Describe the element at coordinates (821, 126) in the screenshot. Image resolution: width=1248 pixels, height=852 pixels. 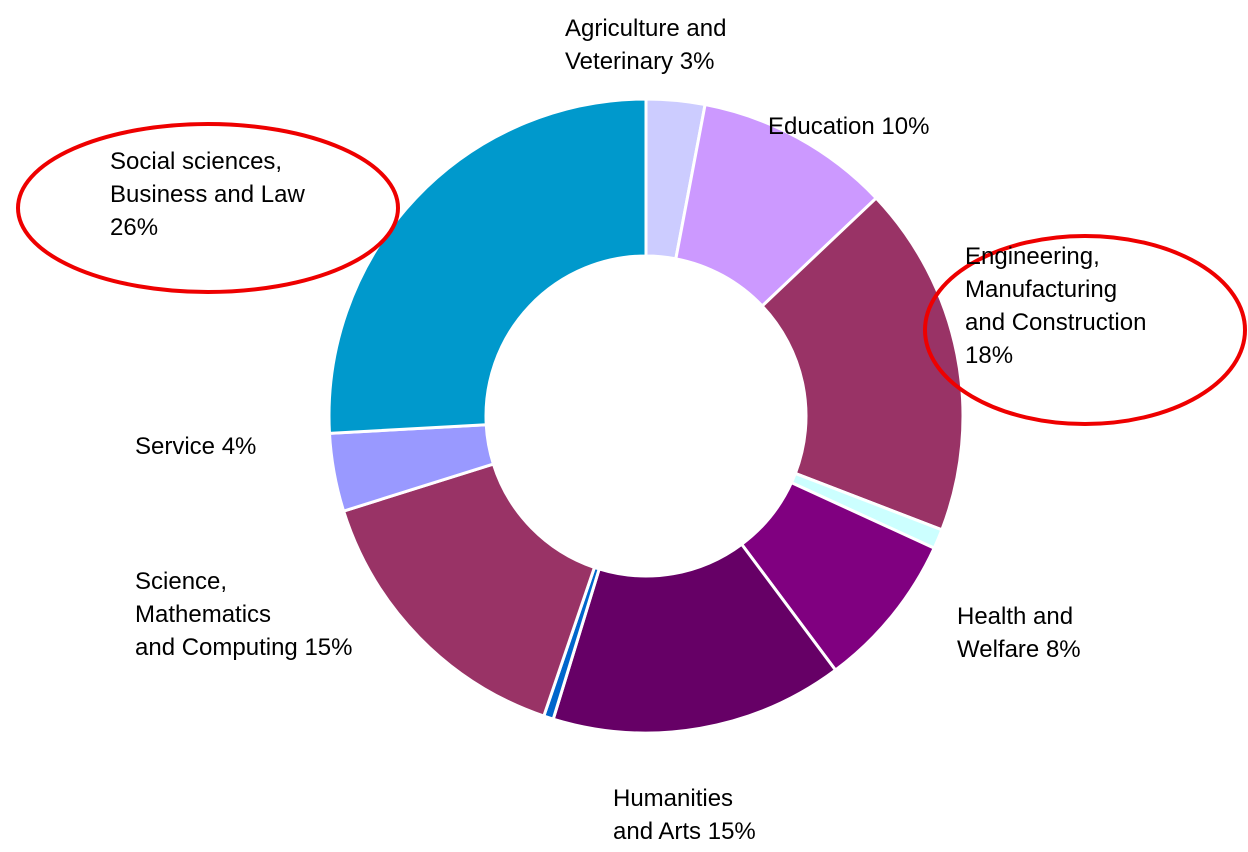
I see `category-label: Education` at that location.